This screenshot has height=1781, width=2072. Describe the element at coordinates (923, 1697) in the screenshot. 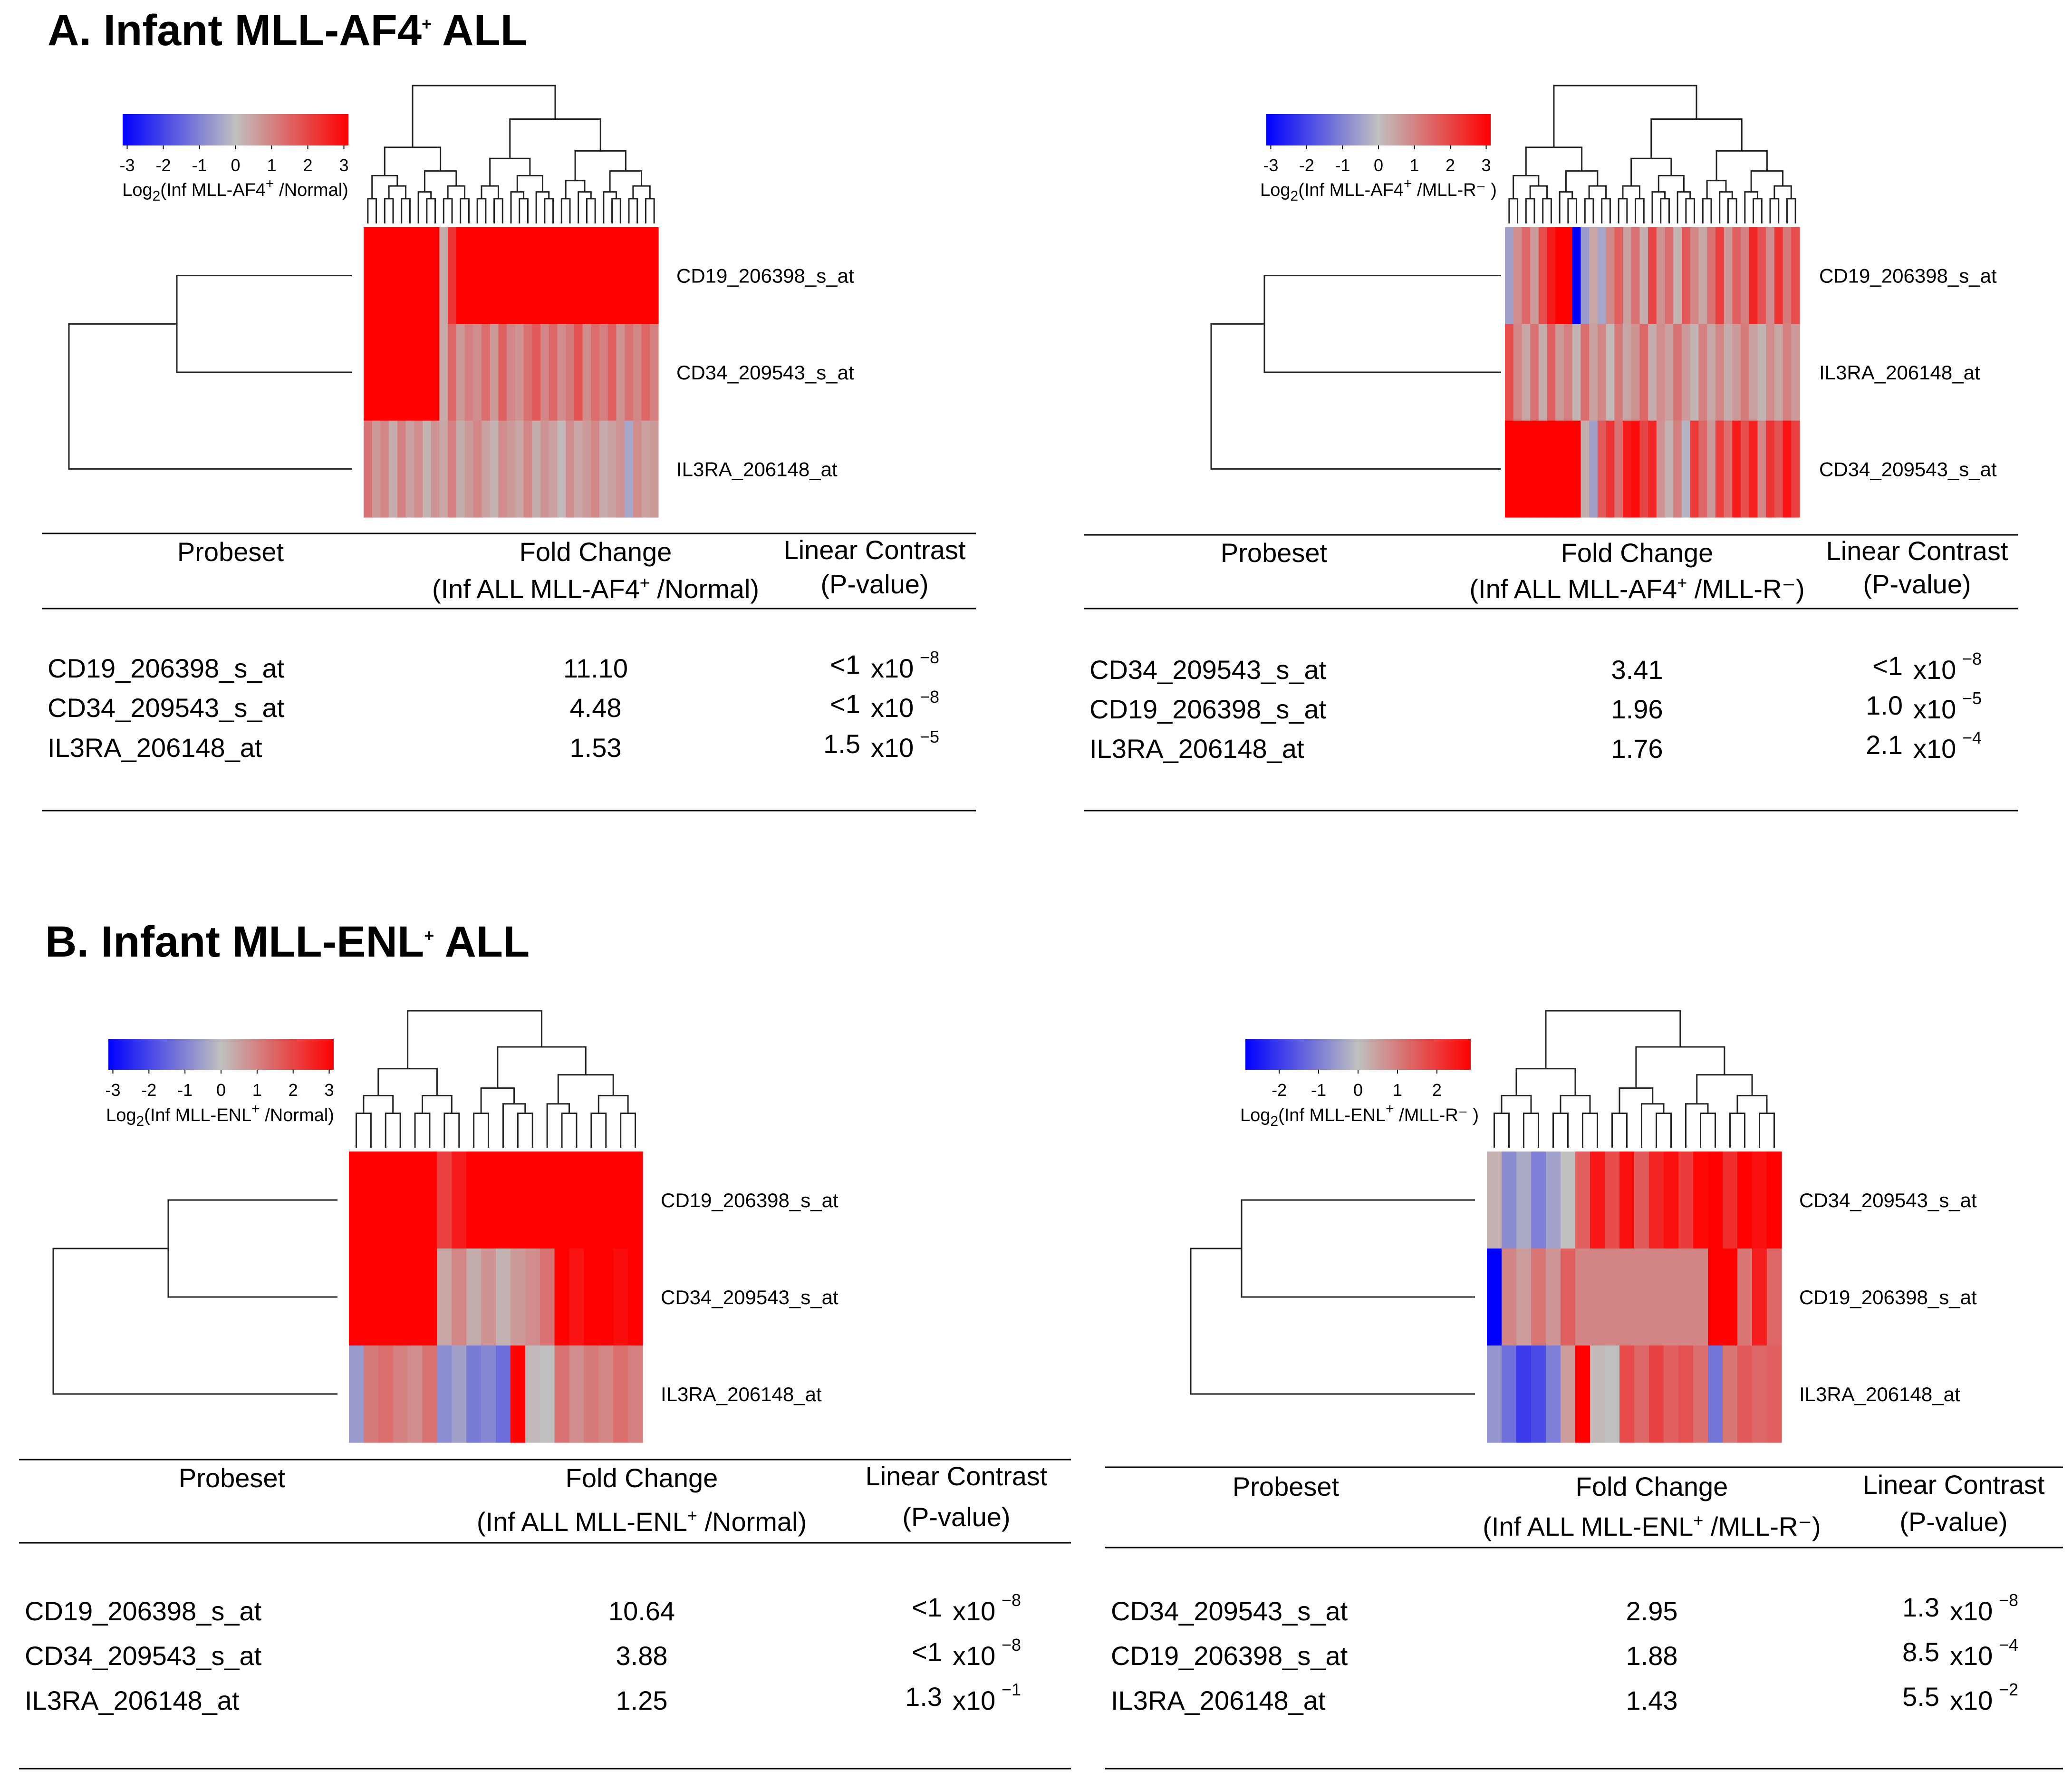

I see `cell-p-mantissa: 1.3` at that location.